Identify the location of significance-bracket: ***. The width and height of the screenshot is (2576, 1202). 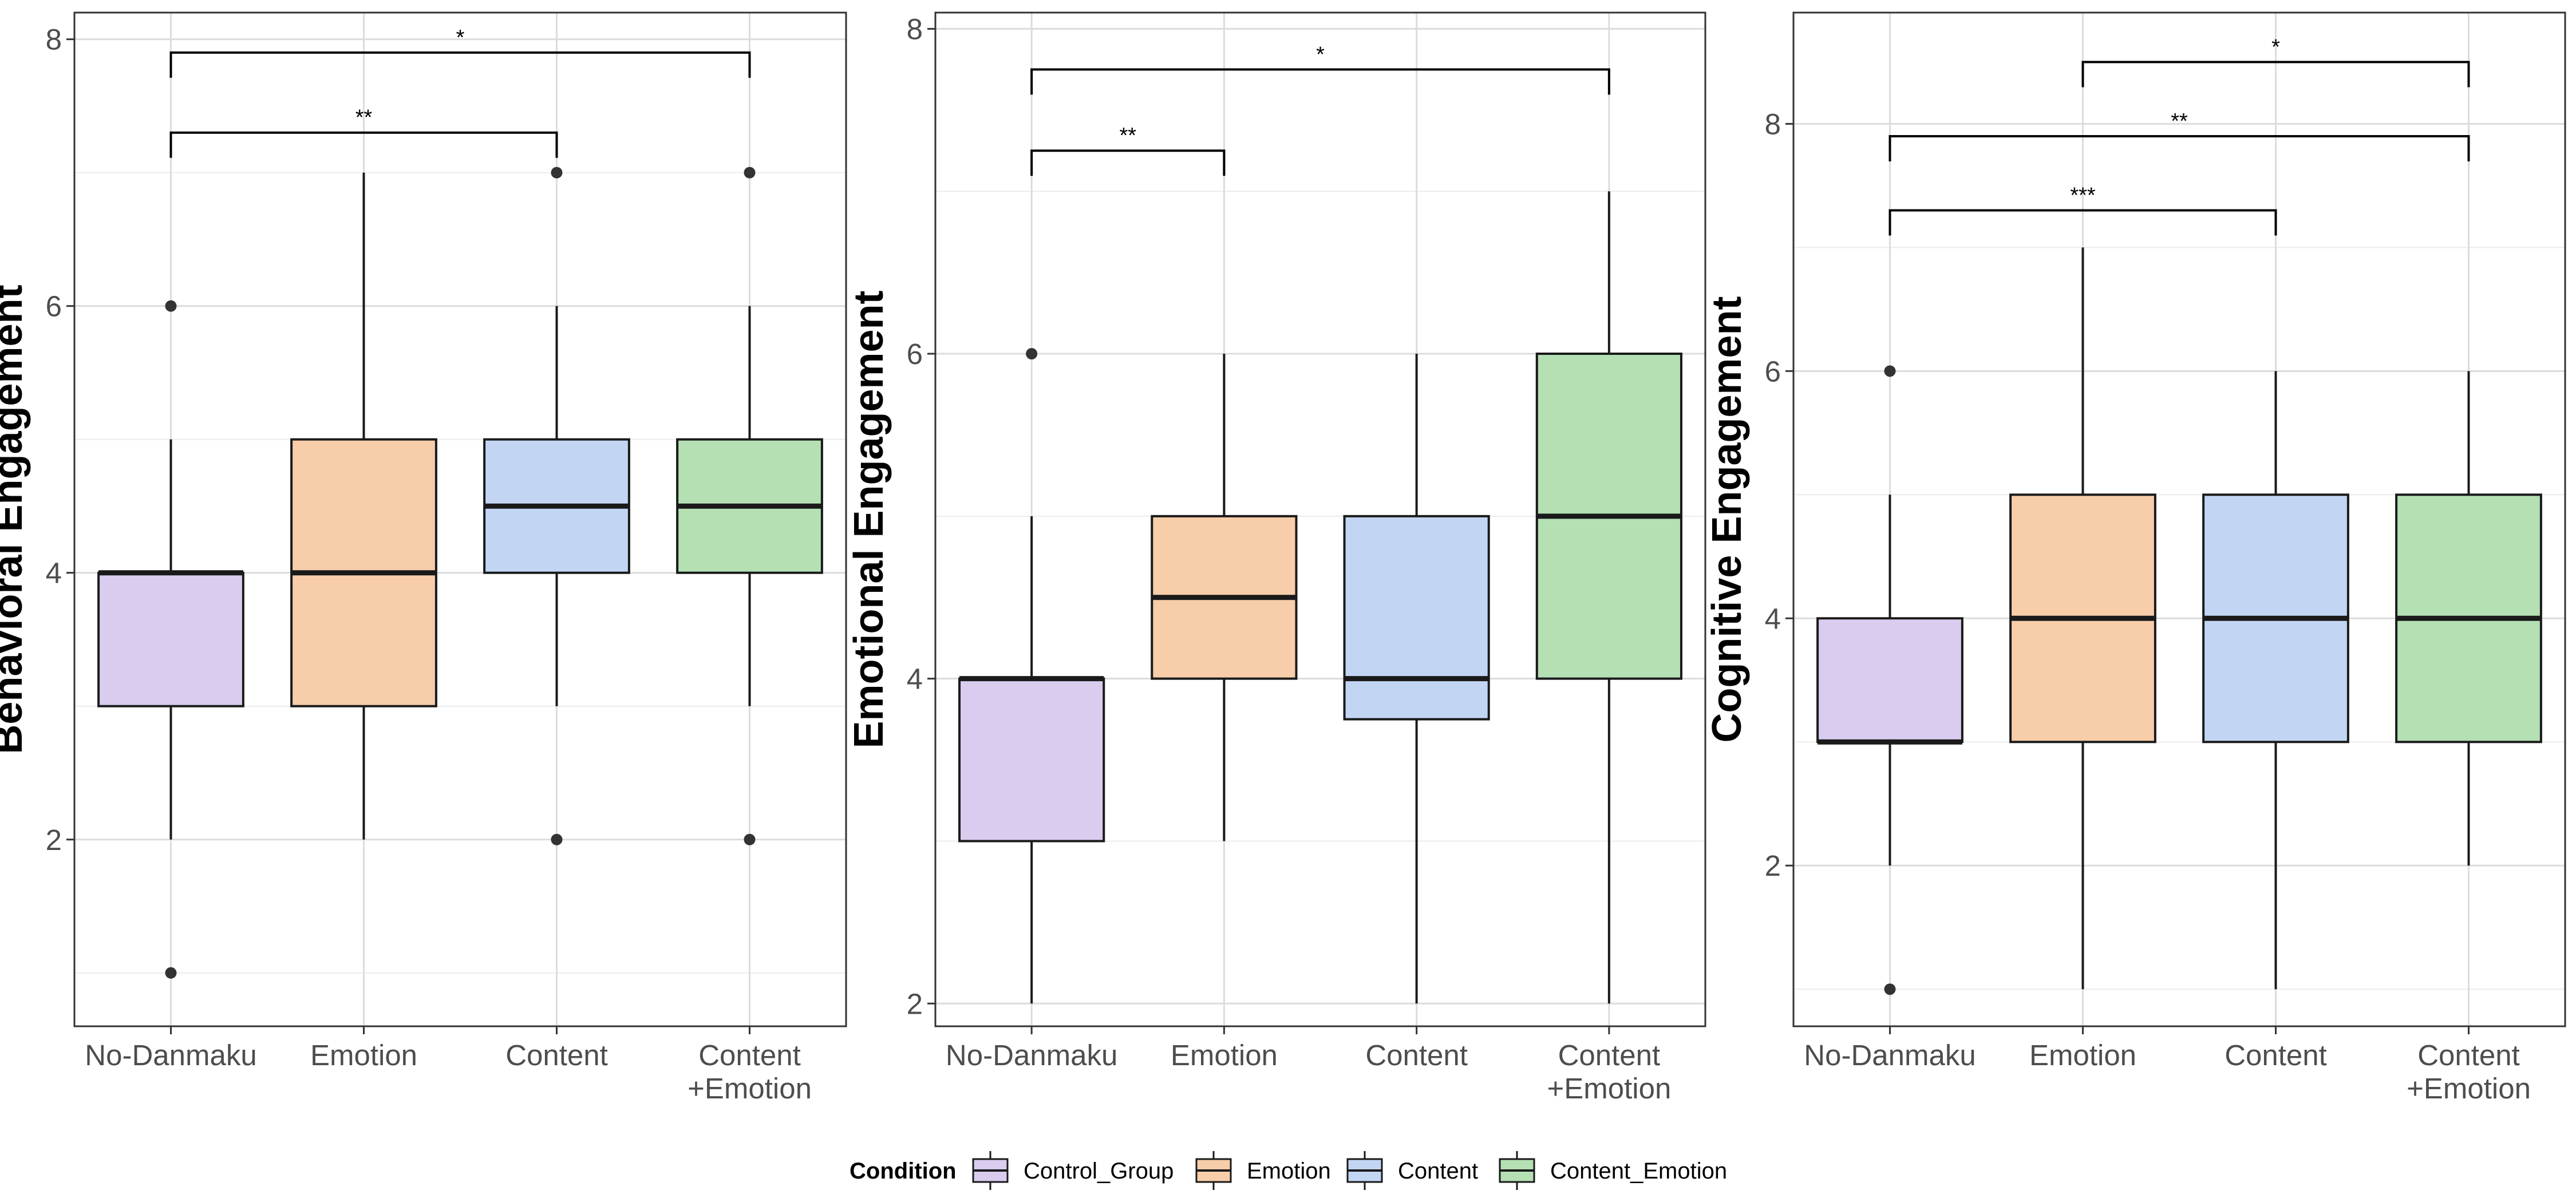
(2082, 210).